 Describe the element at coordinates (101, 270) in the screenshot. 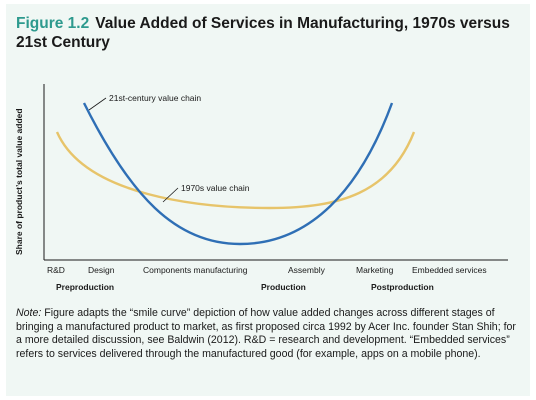

I see `tick-label-design: Design` at that location.